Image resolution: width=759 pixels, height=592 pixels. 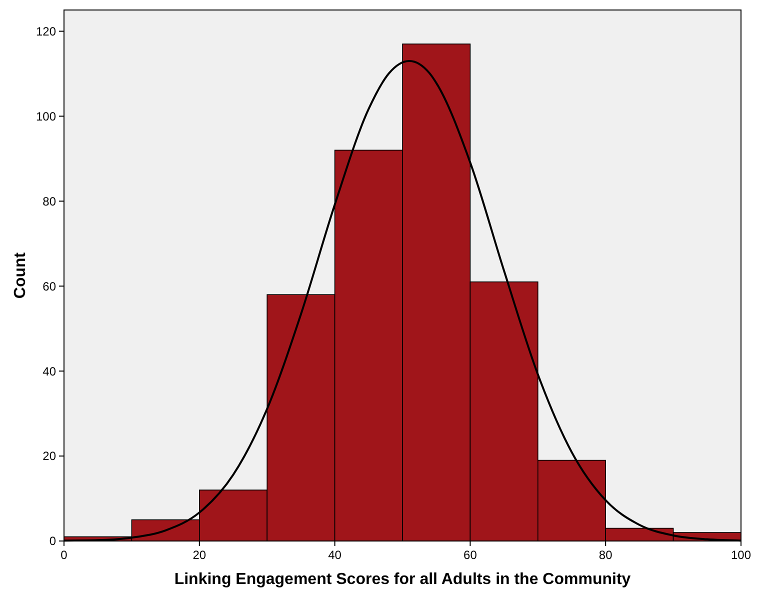 I want to click on y-tick-label: 120, so click(x=46, y=31).